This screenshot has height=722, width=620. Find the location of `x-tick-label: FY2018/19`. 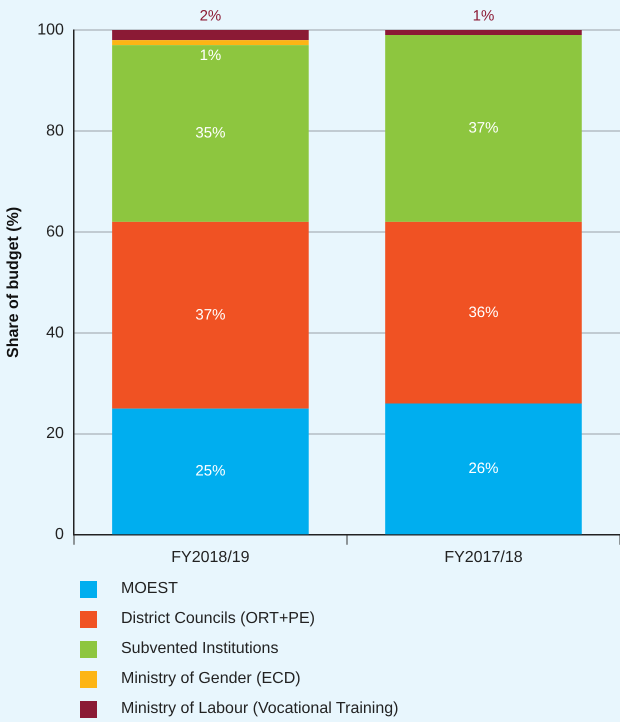

x-tick-label: FY2018/19 is located at coordinates (210, 557).